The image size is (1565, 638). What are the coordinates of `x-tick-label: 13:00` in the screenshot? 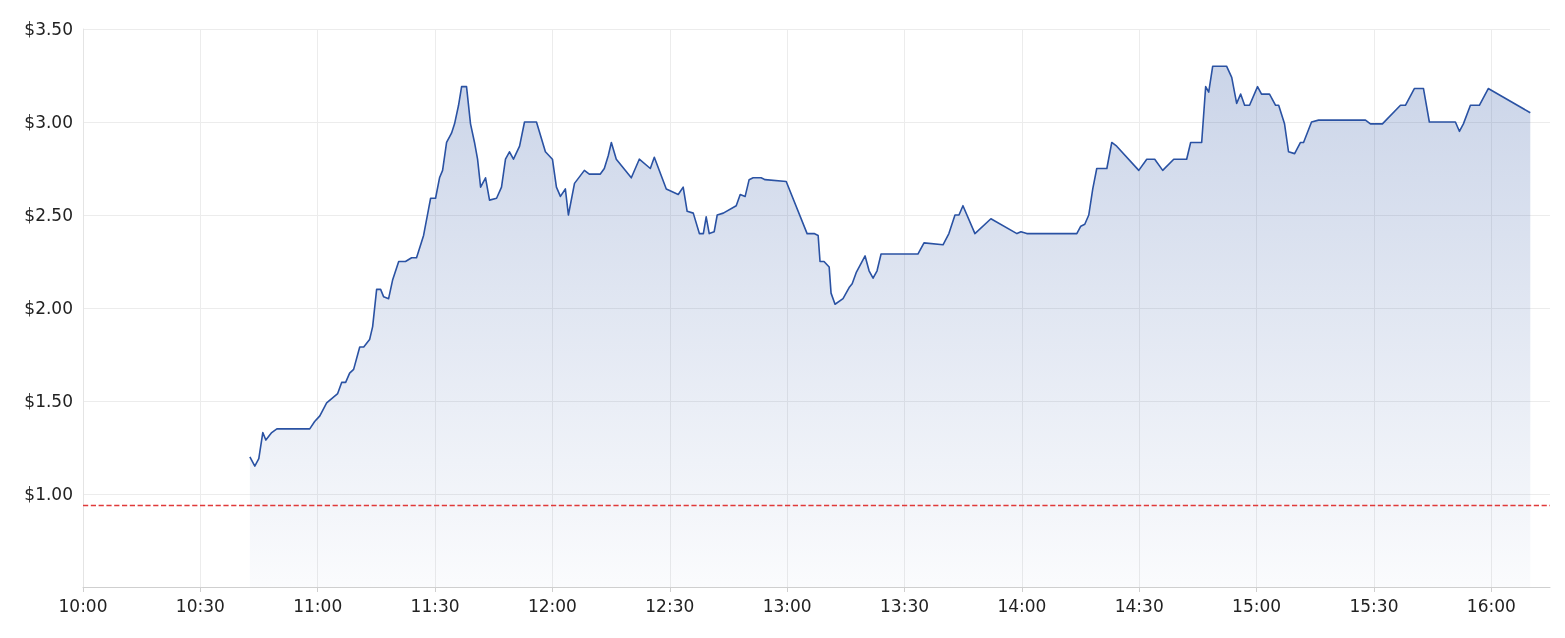 It's located at (787, 605).